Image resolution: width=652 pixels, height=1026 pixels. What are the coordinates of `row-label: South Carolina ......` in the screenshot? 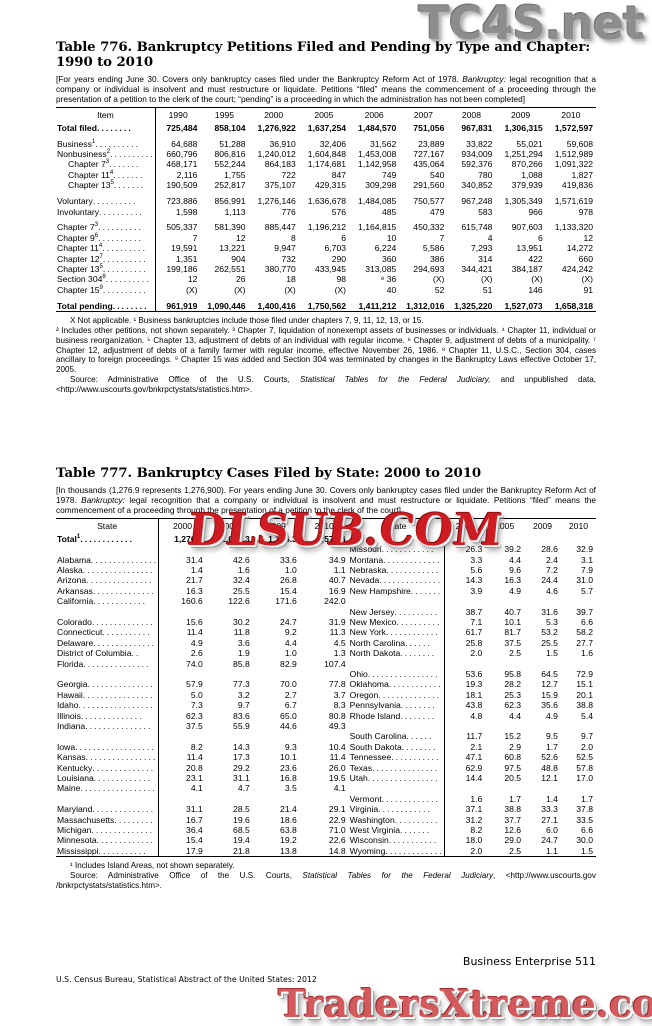 It's located at (397, 736).